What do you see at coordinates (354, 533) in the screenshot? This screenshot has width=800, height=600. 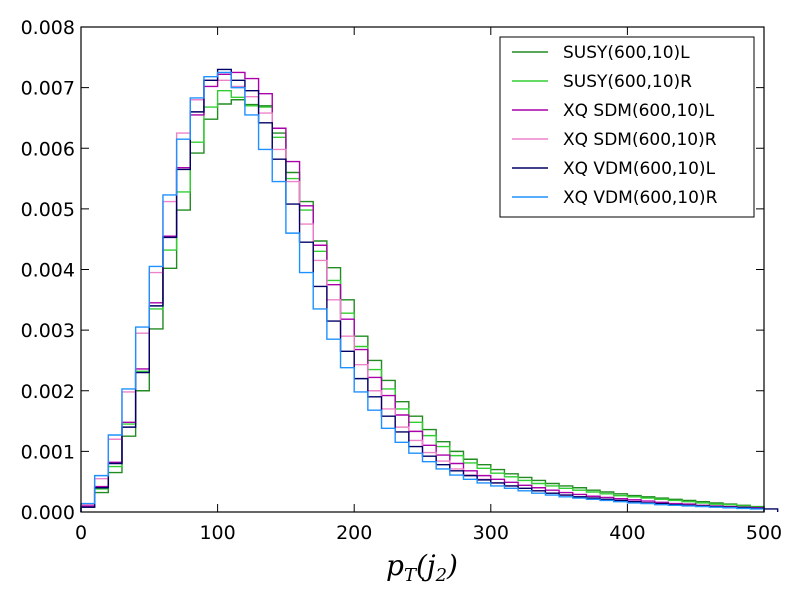 I see `x-tick-label: 200` at bounding box center [354, 533].